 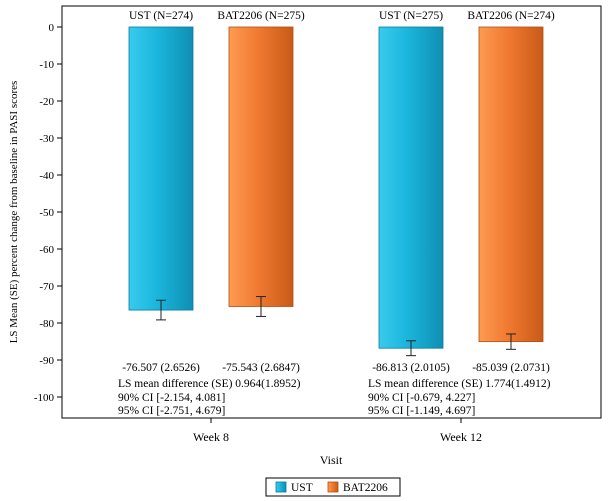 What do you see at coordinates (331, 460) in the screenshot?
I see `x-axis-label: Visit` at bounding box center [331, 460].